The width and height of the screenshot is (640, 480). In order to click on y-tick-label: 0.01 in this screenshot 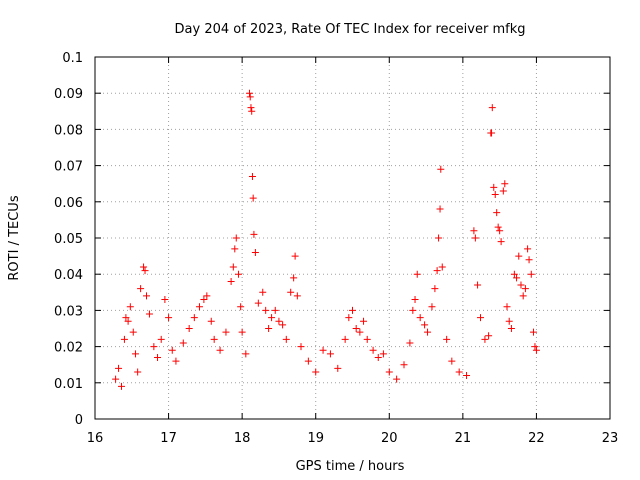, I will do `click(68, 384)`.